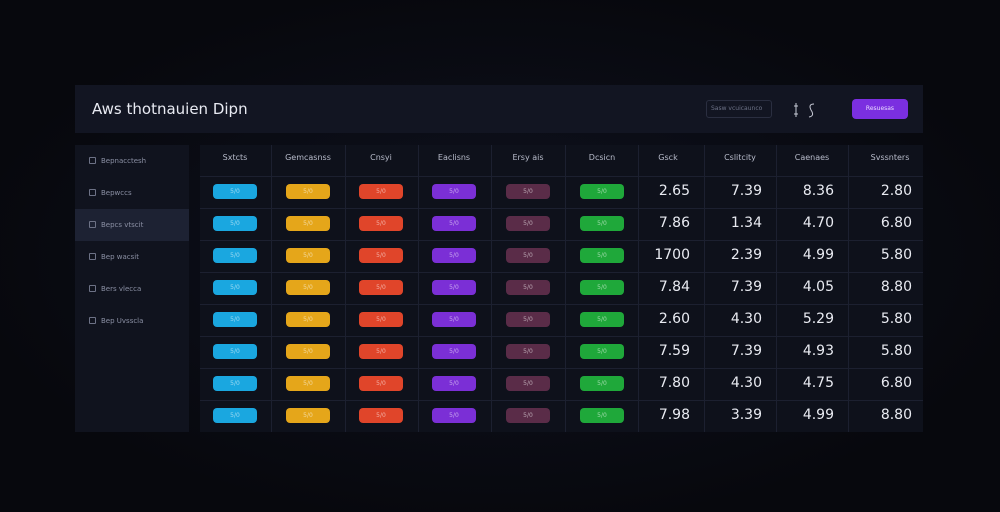  I want to click on cell-value: 8.80, so click(896, 415).